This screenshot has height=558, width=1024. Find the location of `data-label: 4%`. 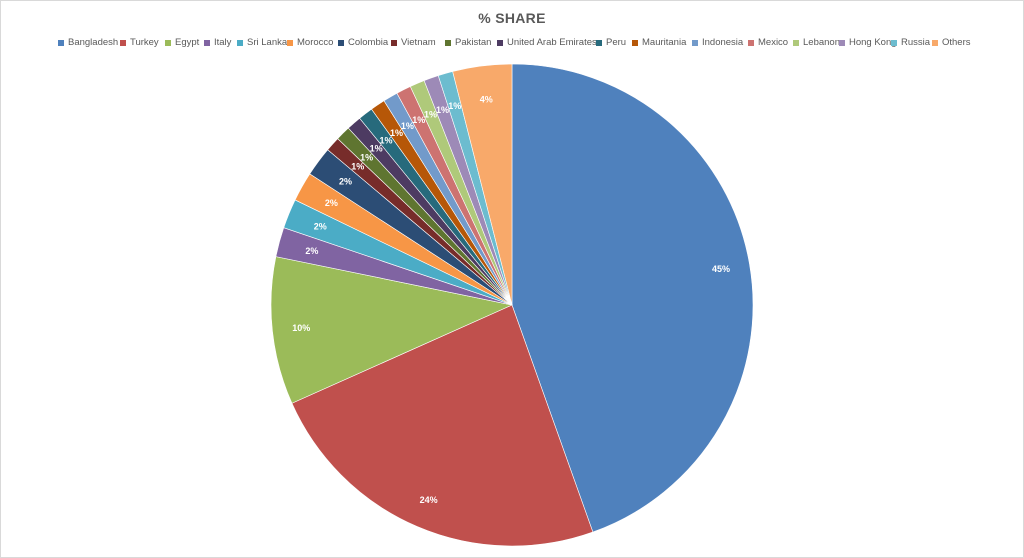

data-label: 4% is located at coordinates (486, 99).